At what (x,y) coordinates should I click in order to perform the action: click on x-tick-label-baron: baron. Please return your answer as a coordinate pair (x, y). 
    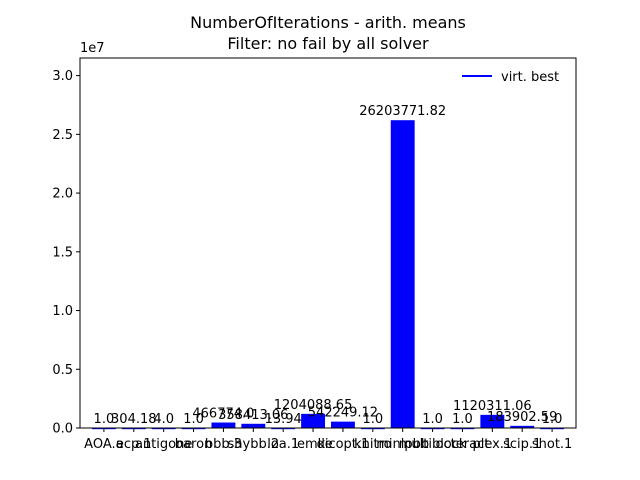
    Looking at the image, I should click on (193, 444).